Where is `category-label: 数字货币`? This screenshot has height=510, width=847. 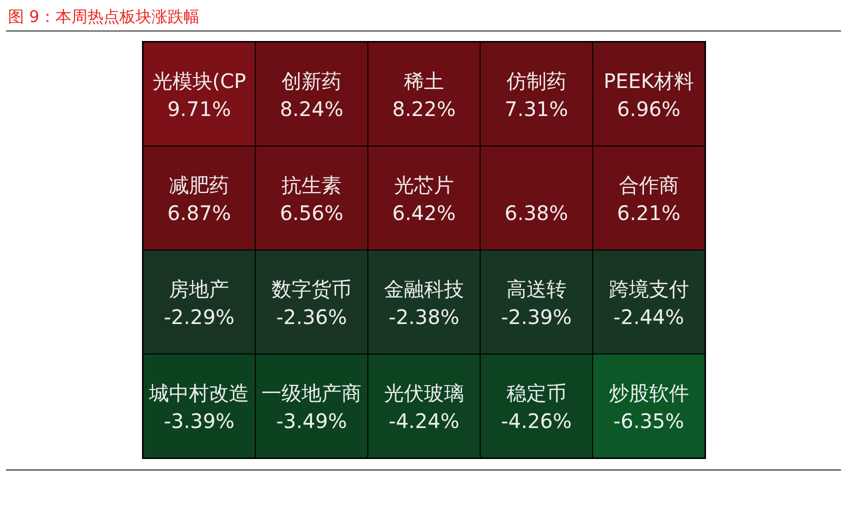 category-label: 数字货币 is located at coordinates (312, 289).